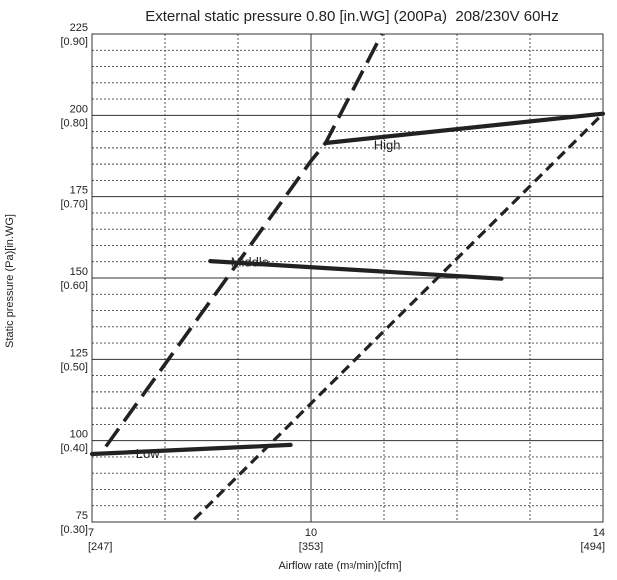  Describe the element at coordinates (74, 123) in the screenshot. I see `y-tick-sublabel: [0.80]` at that location.